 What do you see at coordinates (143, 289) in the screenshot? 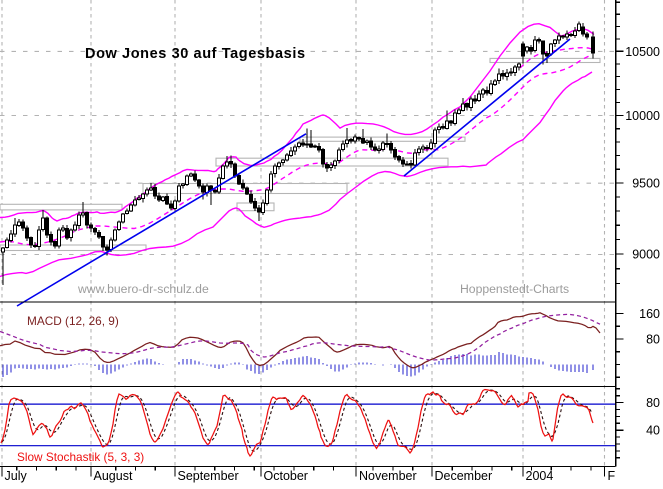
I see `svg-text: www.buero-dr-schulz.de` at bounding box center [143, 289].